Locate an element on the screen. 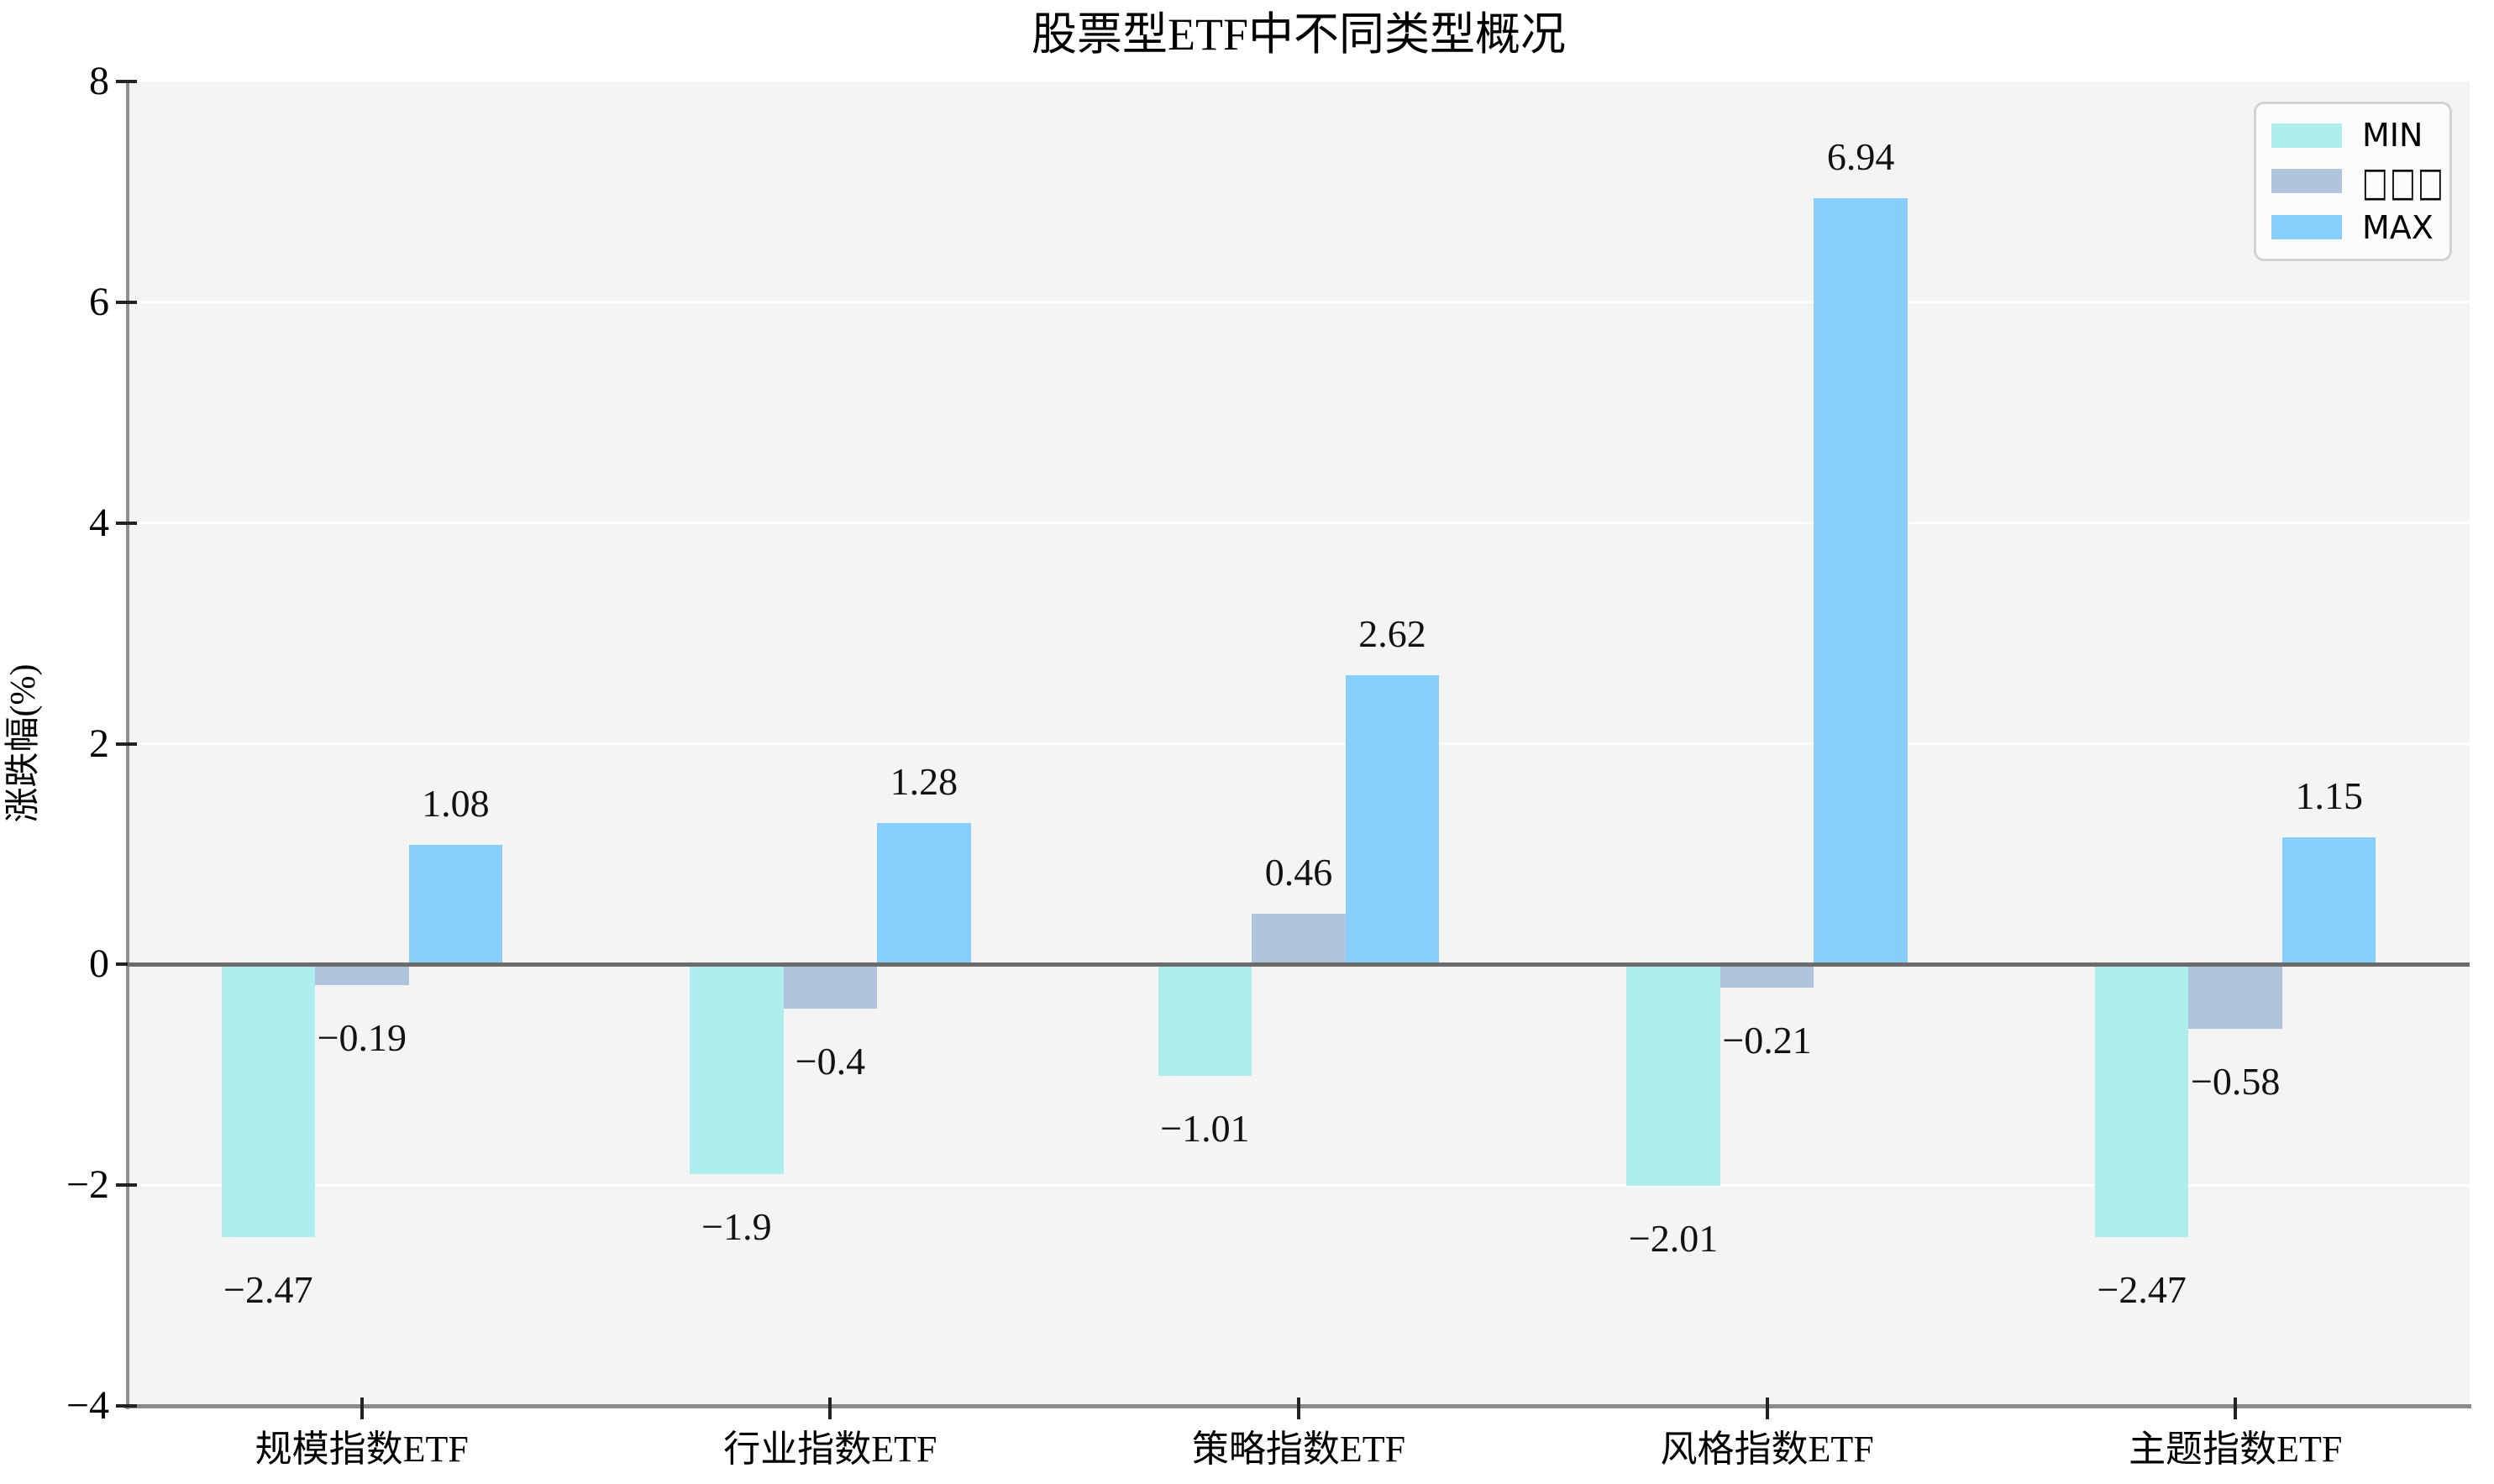  bar-value-label: 1.28 is located at coordinates (924, 782).